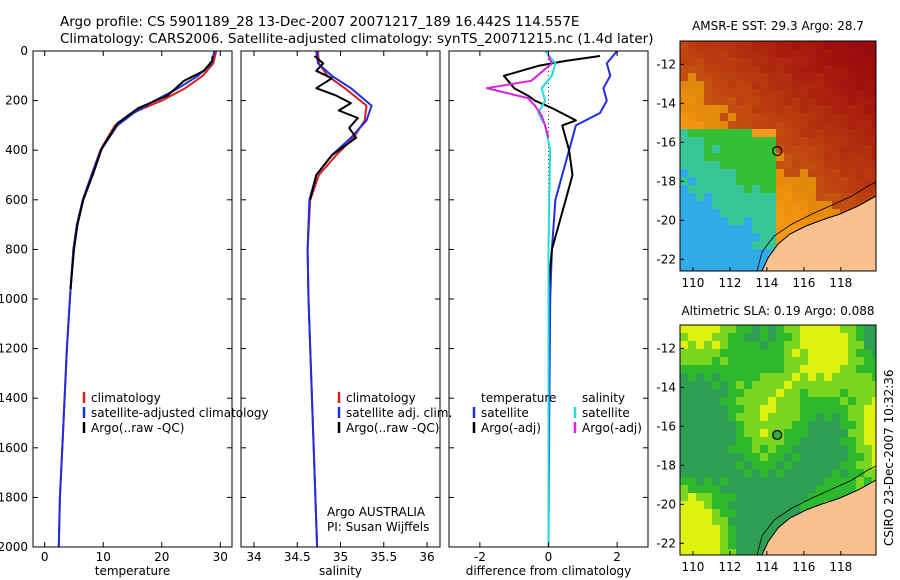 This screenshot has height=580, width=900. I want to click on sst-map-ytick-label: -20, so click(666, 220).